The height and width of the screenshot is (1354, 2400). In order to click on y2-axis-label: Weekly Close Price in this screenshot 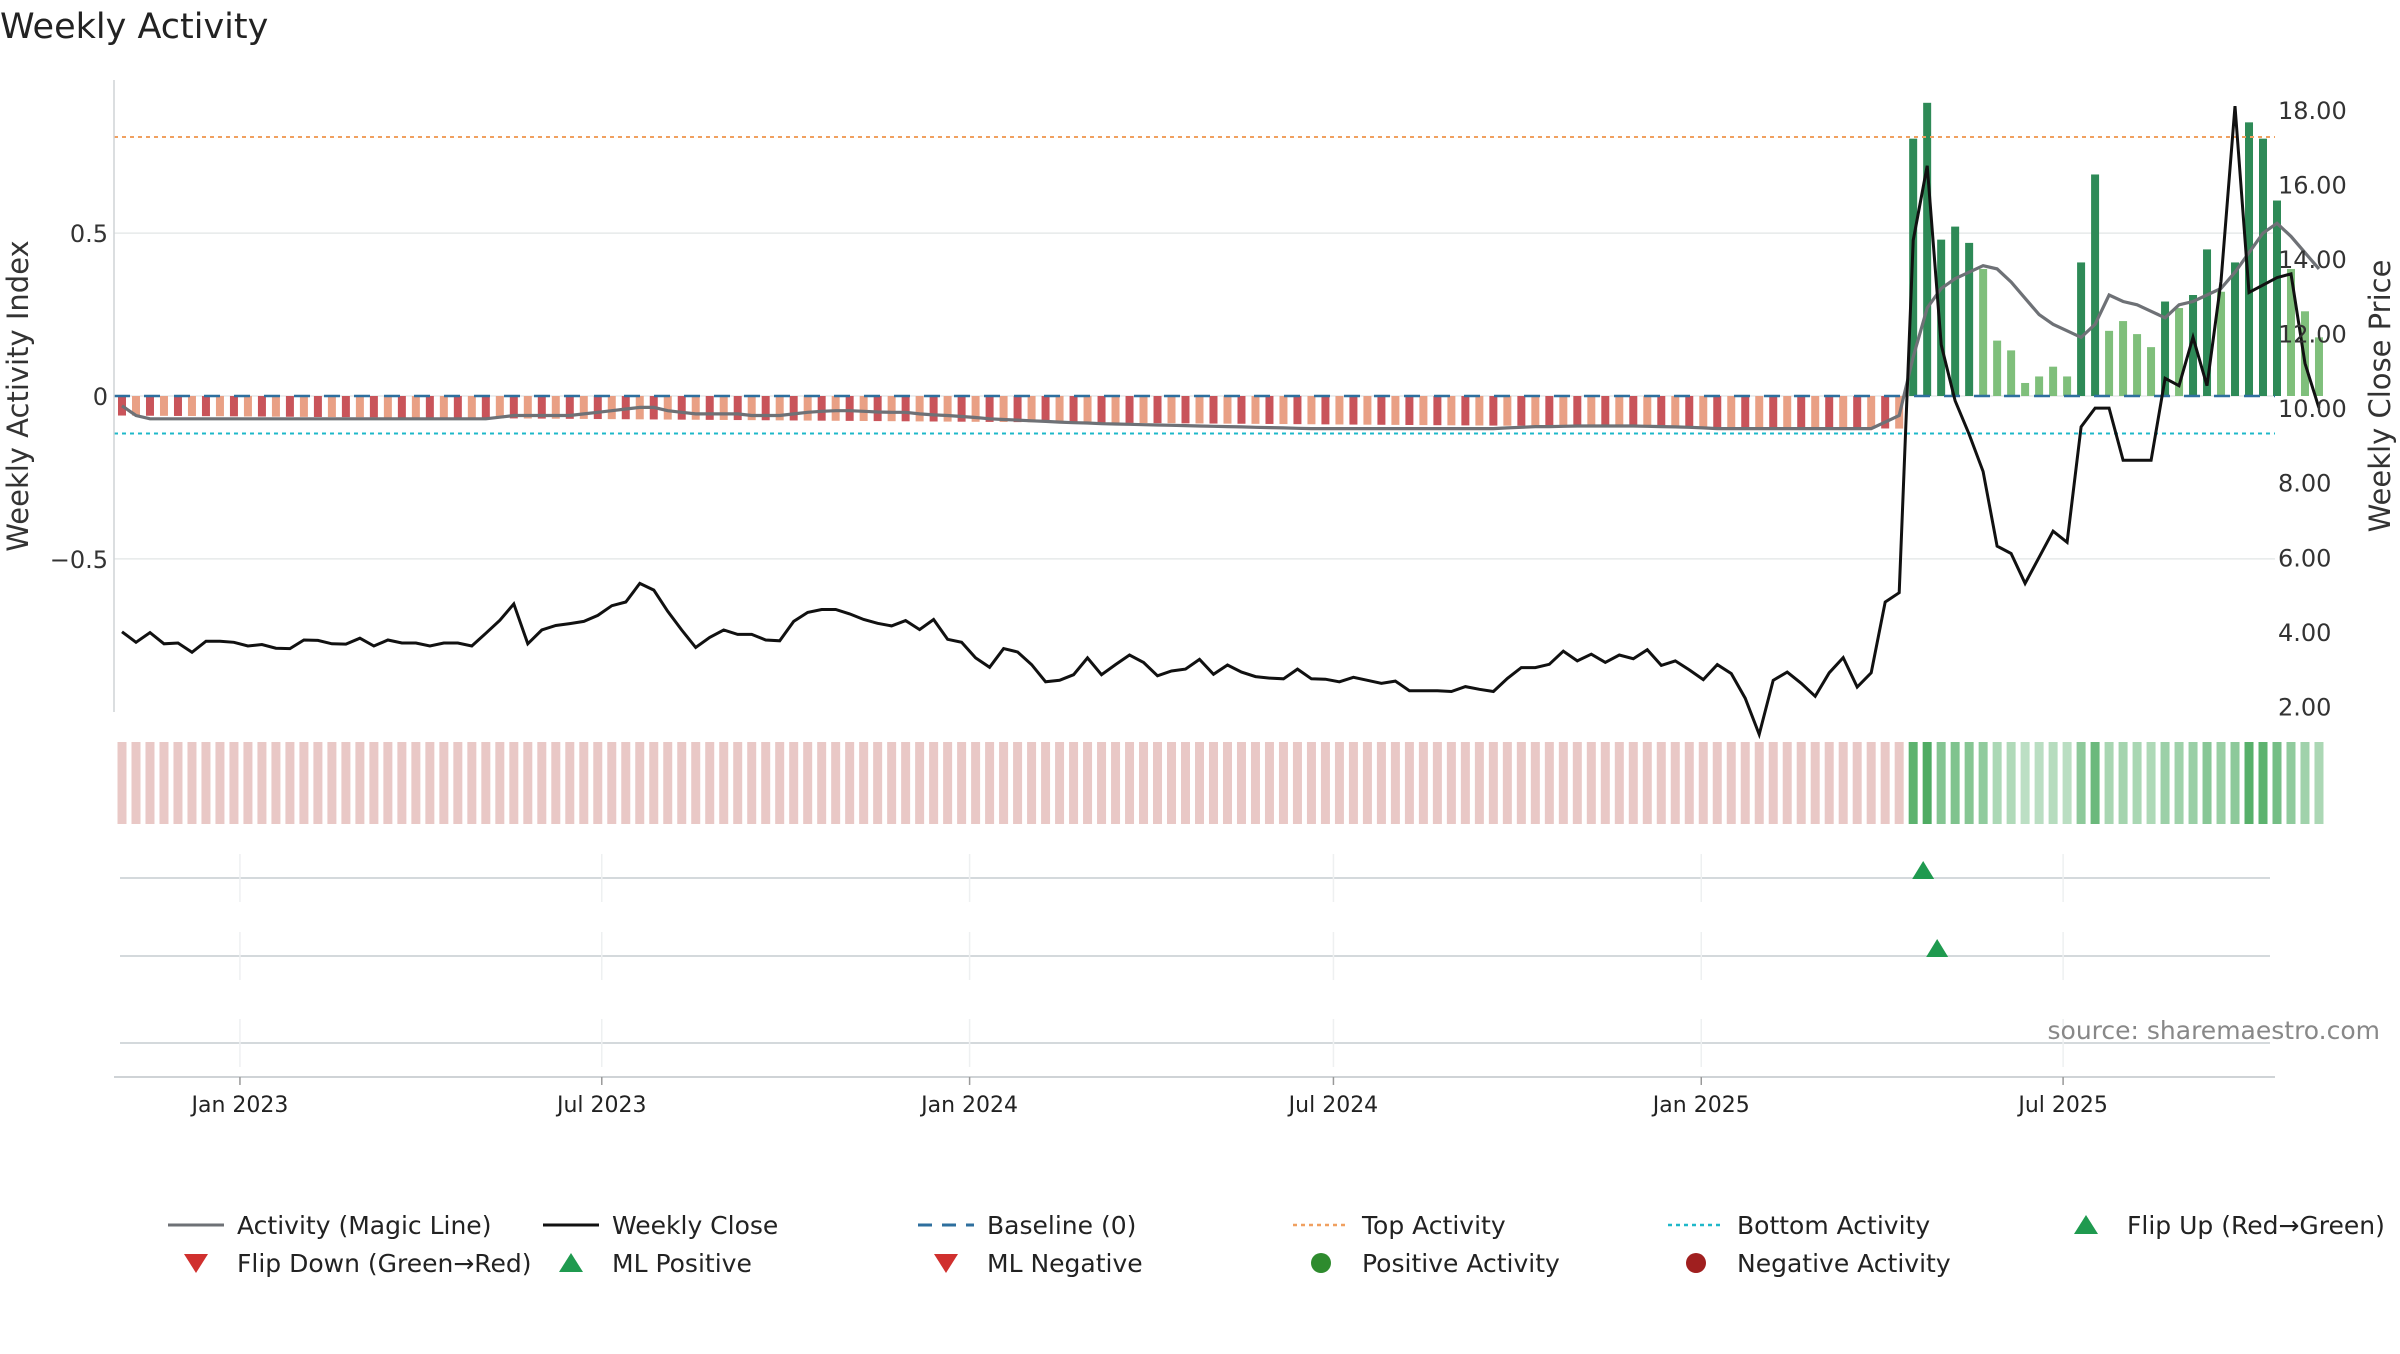, I will do `click(2380, 396)`.